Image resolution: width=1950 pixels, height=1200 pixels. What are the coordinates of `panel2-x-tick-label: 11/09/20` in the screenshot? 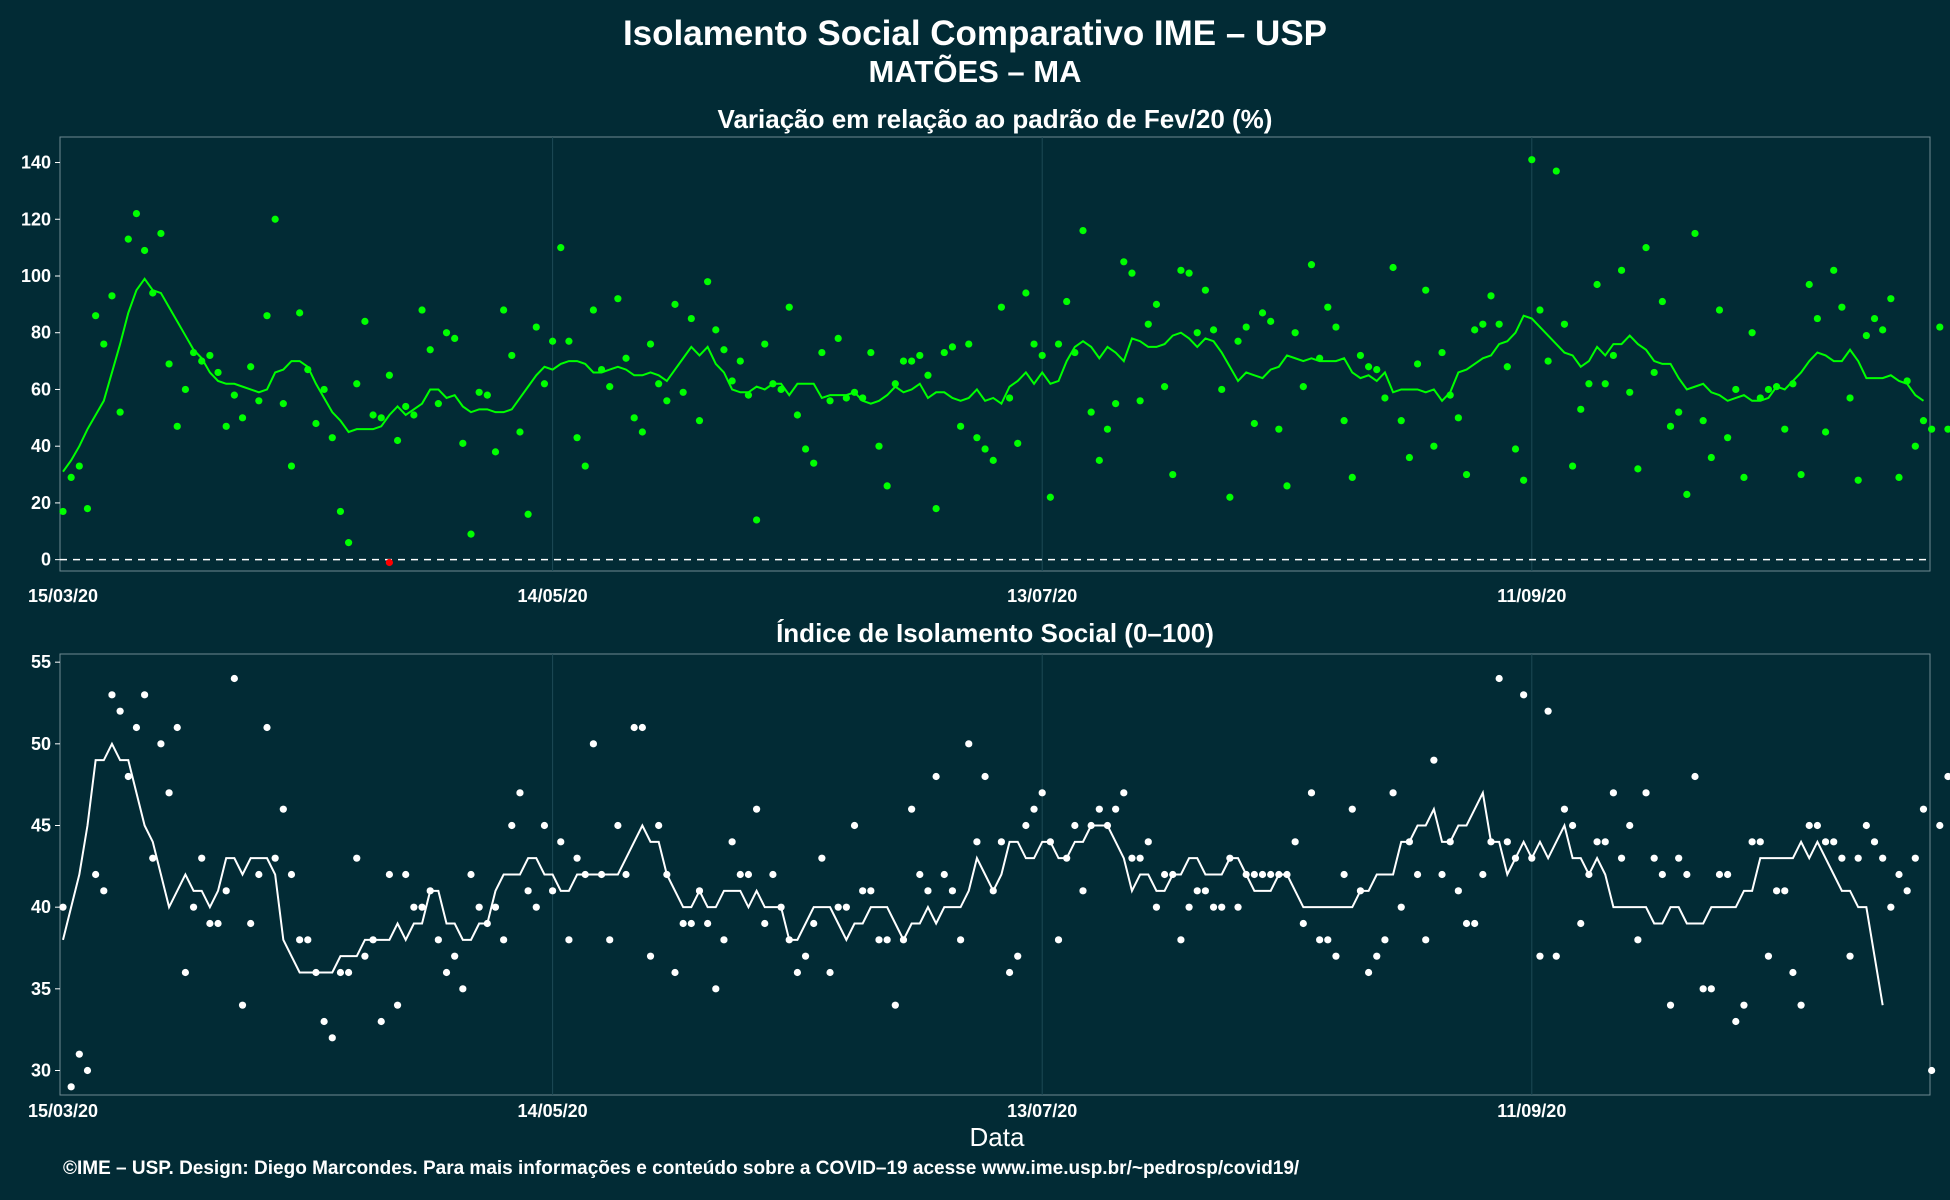 It's located at (1531, 1111).